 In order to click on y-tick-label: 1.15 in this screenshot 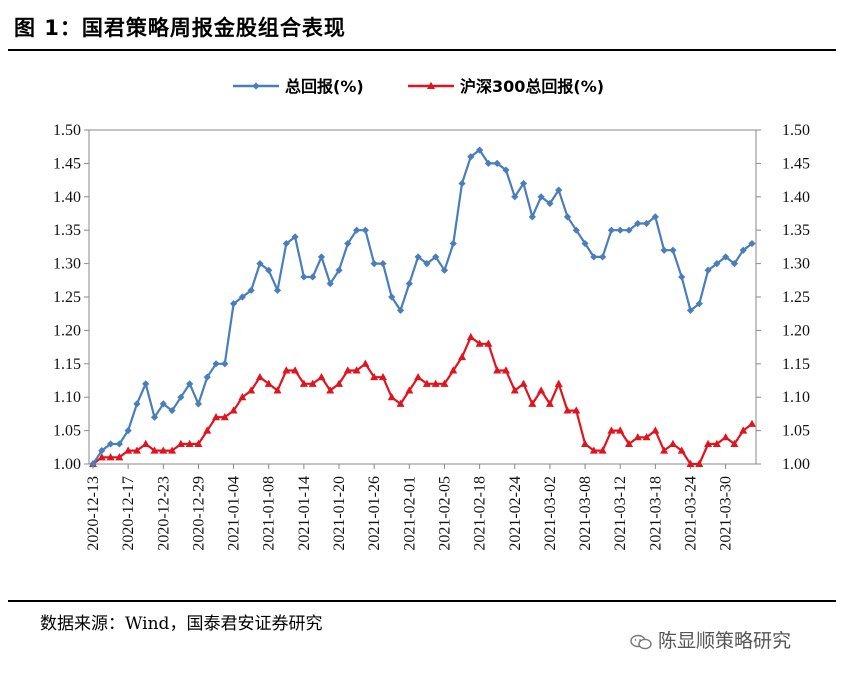, I will do `click(67, 364)`.